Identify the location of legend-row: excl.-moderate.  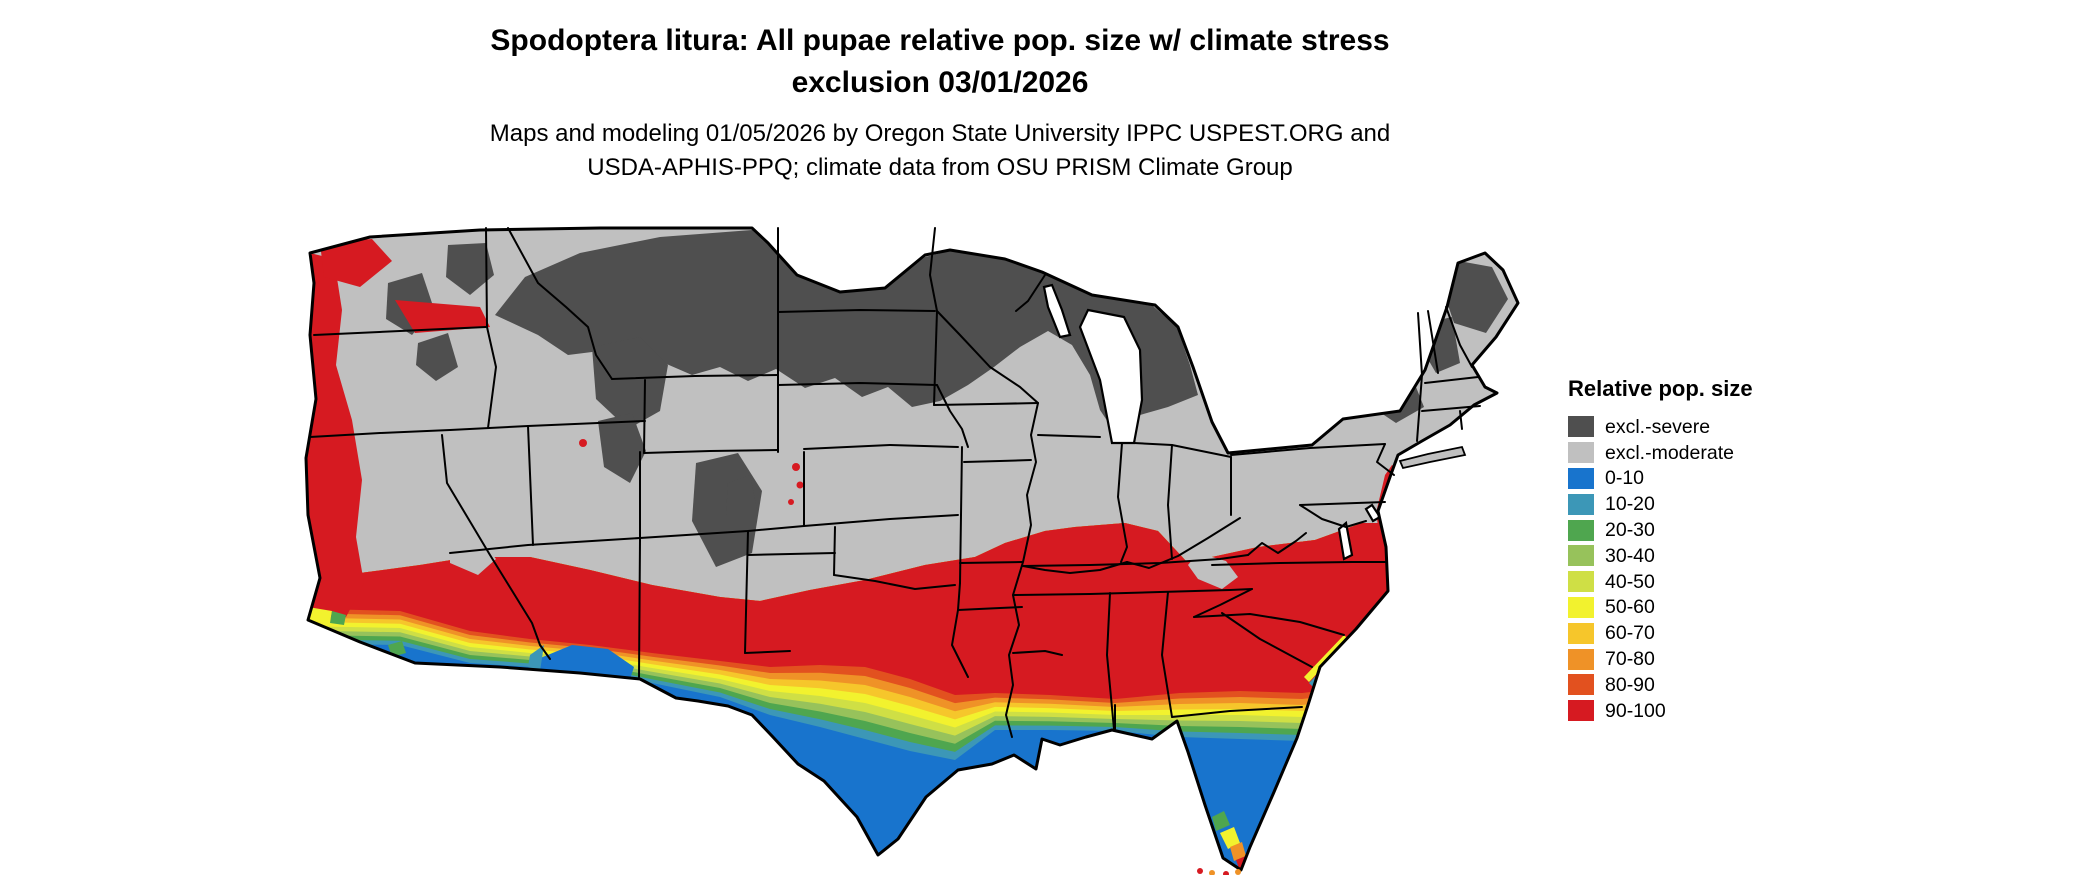
(1660, 453).